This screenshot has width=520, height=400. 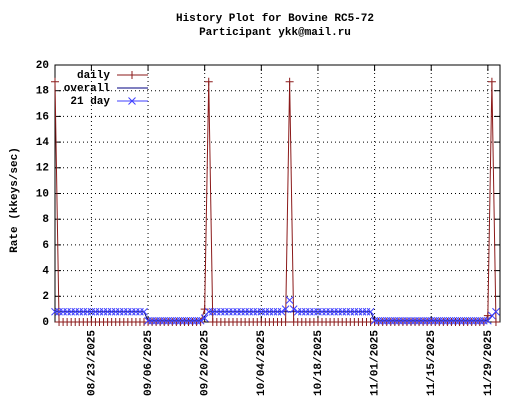 I want to click on y-tick-label: 18, so click(x=43, y=92).